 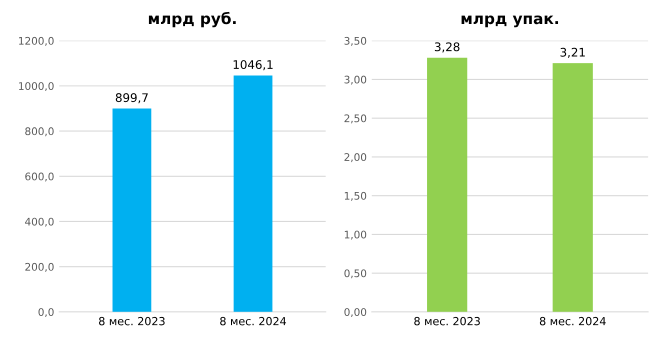 I want to click on y-tick-label: 3,50, so click(x=355, y=41).